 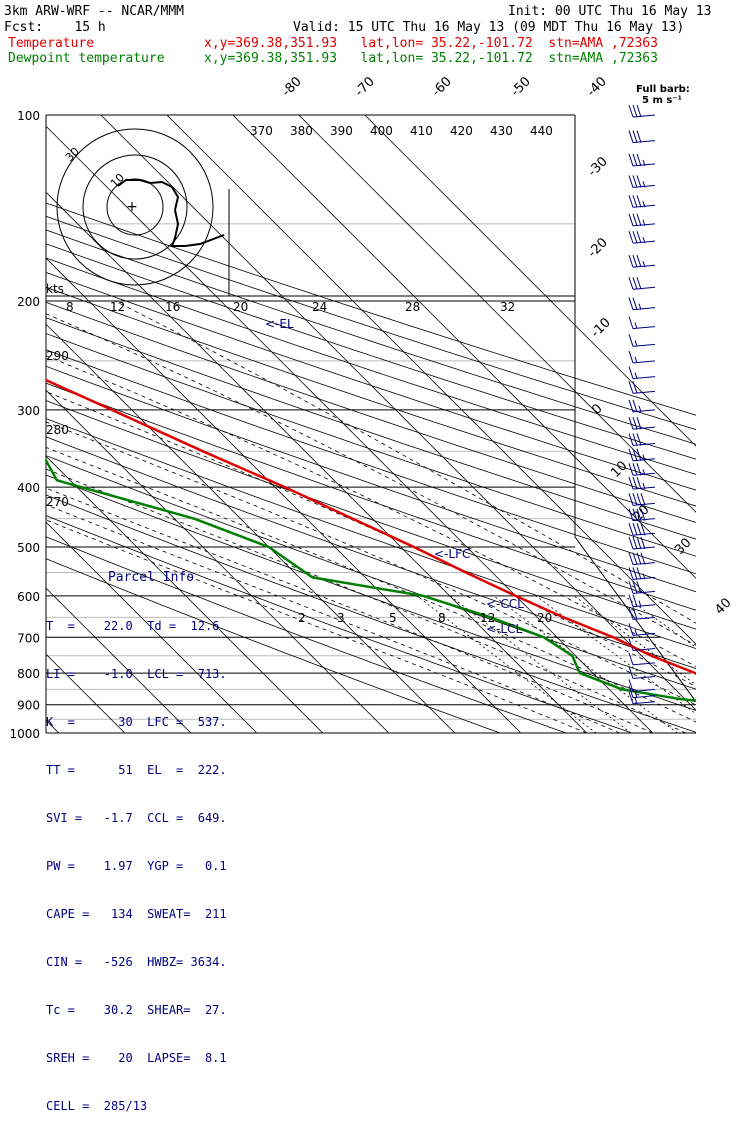 What do you see at coordinates (97, 1106) in the screenshot?
I see `parcel-row: CELL = 285/13` at bounding box center [97, 1106].